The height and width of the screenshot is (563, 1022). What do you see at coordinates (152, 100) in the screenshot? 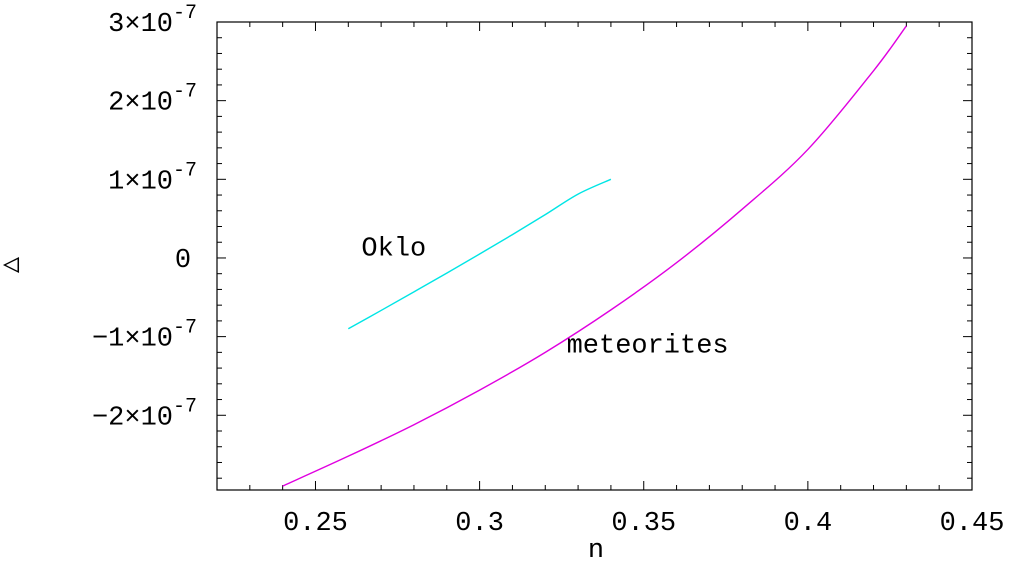
I see `y-tick-label: 2×10⁻⁷` at bounding box center [152, 100].